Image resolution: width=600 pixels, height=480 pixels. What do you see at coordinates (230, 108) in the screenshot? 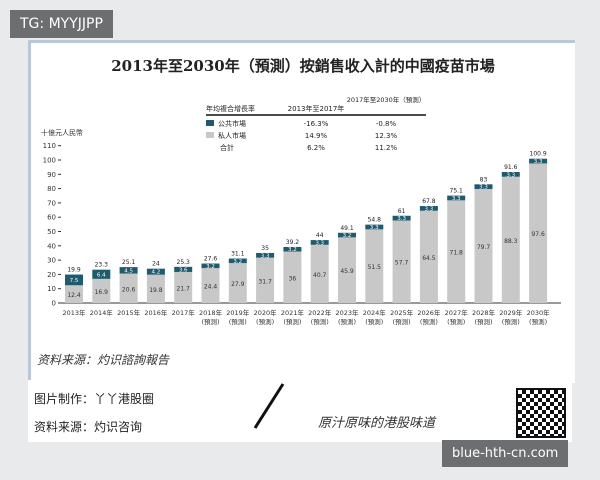
I see `cagr-header: 年均複合增長率` at bounding box center [230, 108].